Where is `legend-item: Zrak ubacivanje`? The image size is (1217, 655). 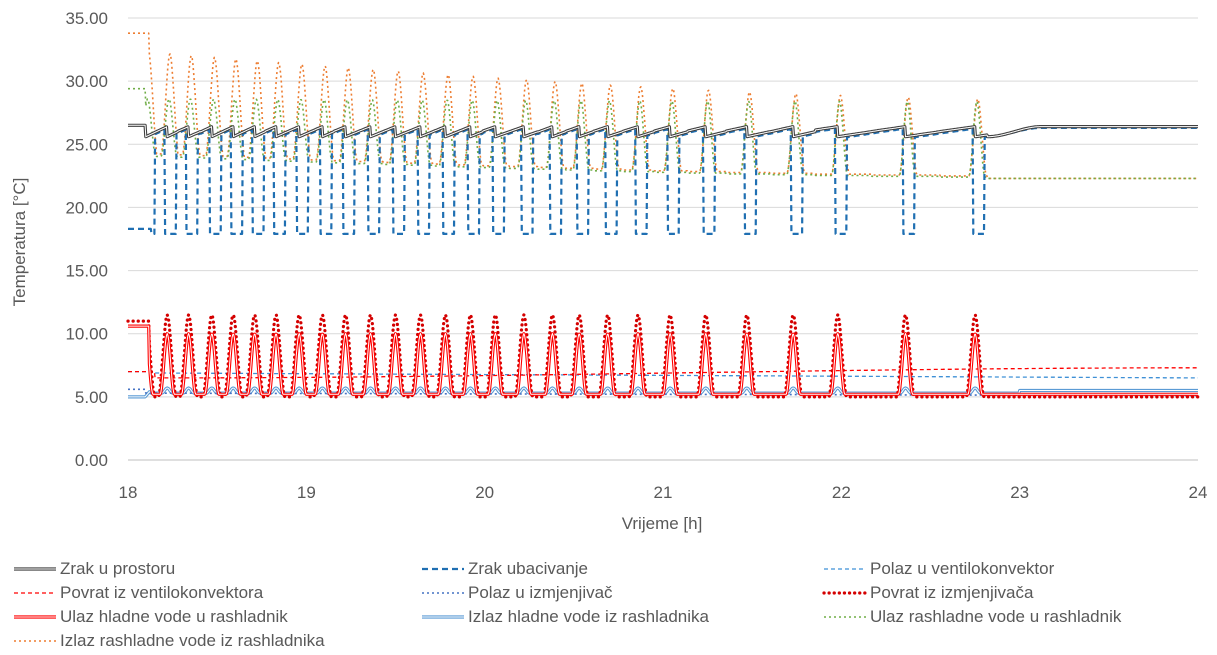
legend-item: Zrak ubacivanje is located at coordinates (504, 569).